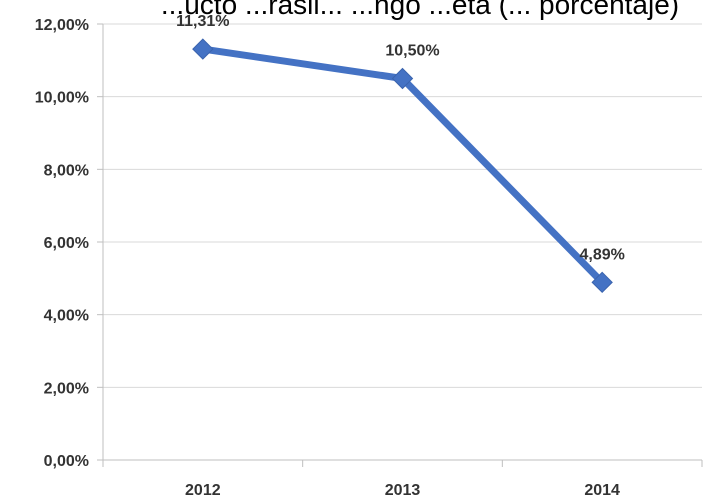 The height and width of the screenshot is (504, 718). What do you see at coordinates (203, 49) in the screenshot?
I see `data-point-2012` at bounding box center [203, 49].